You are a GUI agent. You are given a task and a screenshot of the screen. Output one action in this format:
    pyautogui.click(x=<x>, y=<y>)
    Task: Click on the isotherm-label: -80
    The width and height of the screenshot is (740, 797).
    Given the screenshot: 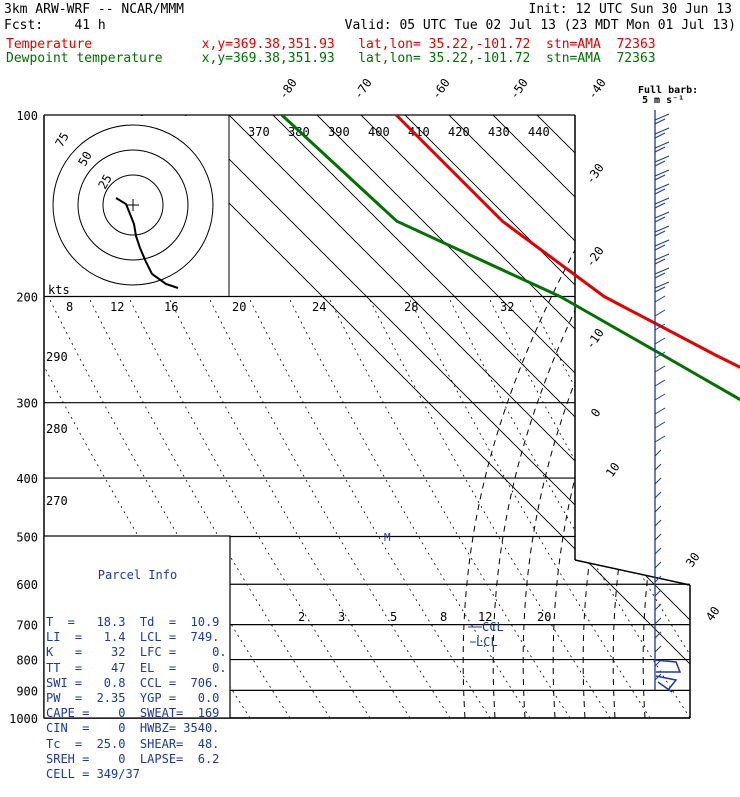 What is the action you would take?
    pyautogui.click(x=288, y=89)
    